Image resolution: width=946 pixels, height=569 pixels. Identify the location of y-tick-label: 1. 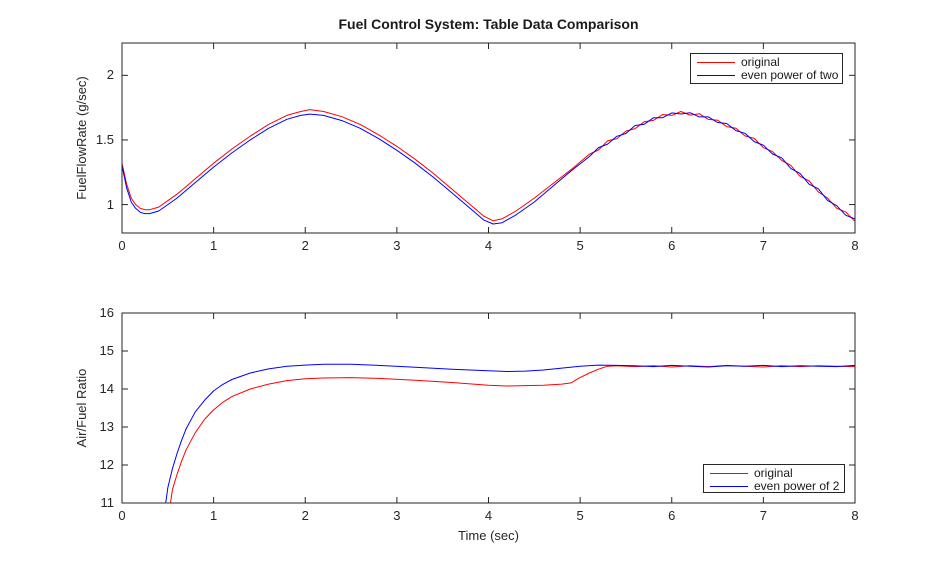
(110, 204).